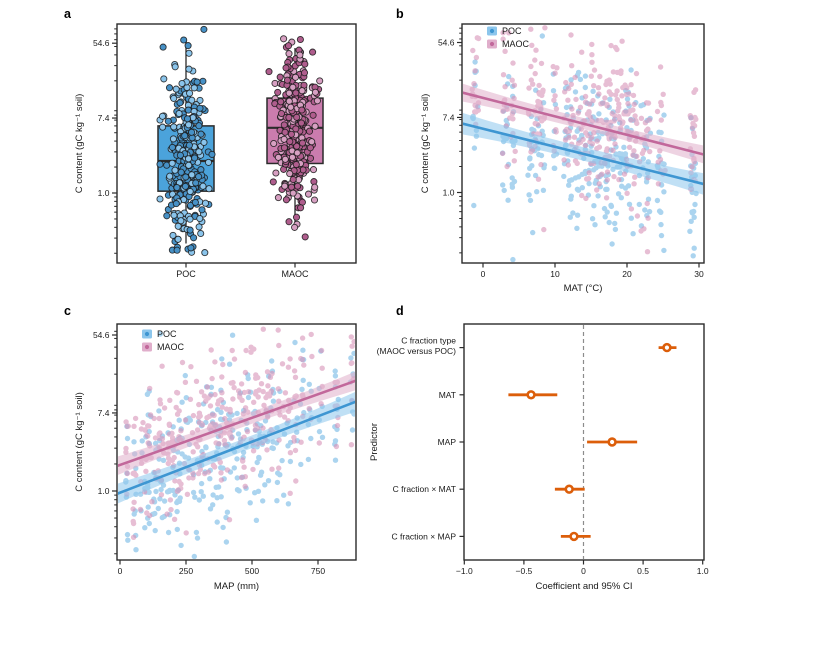  What do you see at coordinates (252, 571) in the screenshot?
I see `panel-c-xtick-label: 500` at bounding box center [252, 571].